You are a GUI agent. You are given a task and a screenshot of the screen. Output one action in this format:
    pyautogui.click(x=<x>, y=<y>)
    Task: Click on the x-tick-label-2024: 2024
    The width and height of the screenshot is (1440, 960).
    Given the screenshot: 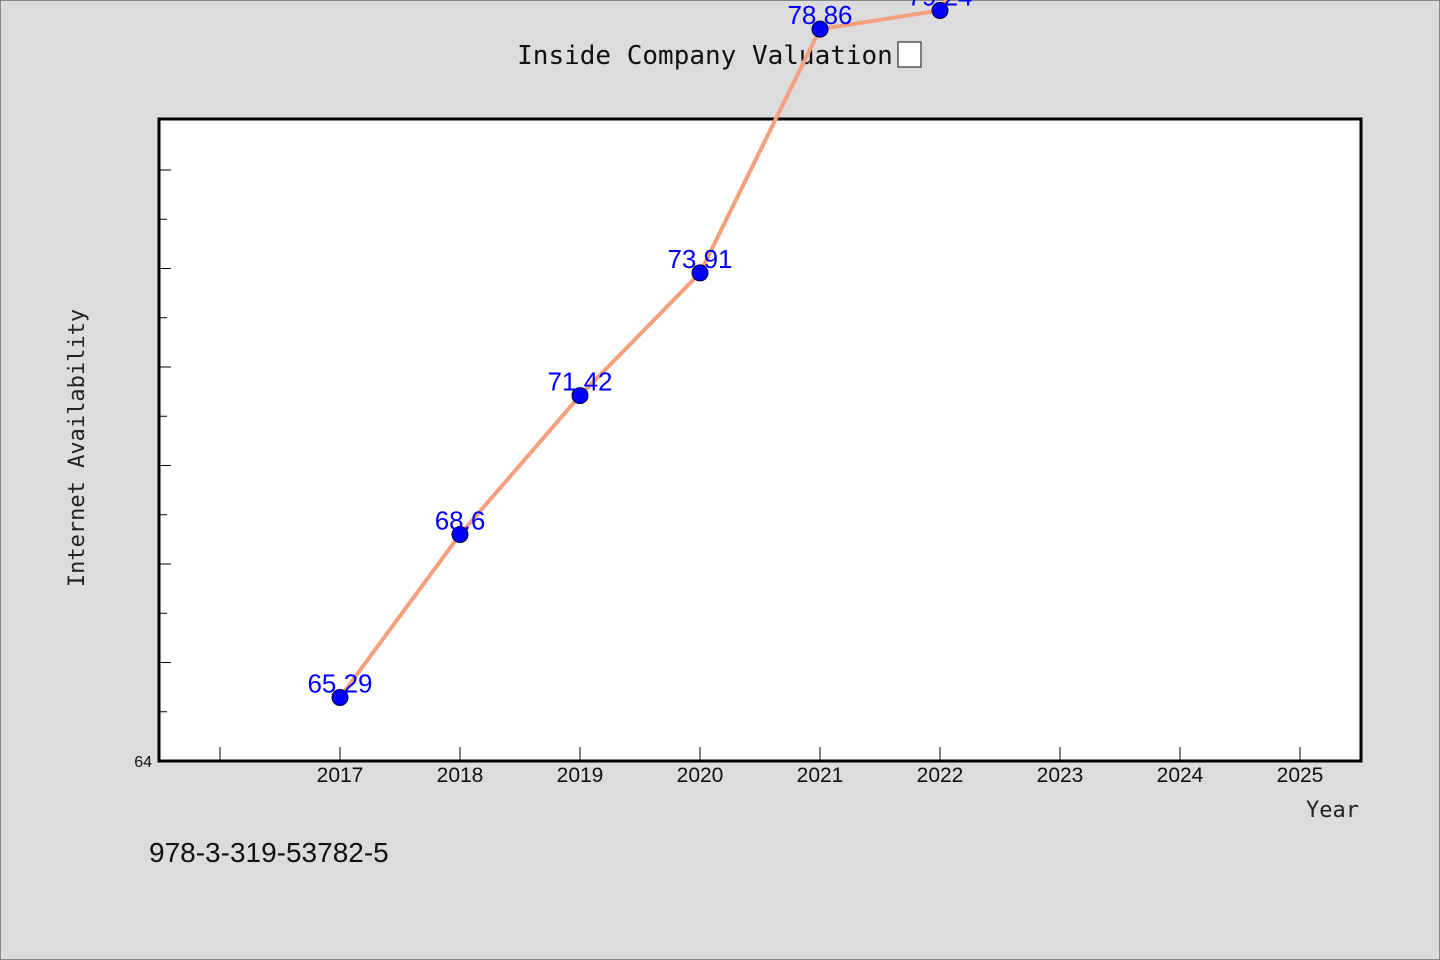 What is the action you would take?
    pyautogui.click(x=1180, y=775)
    